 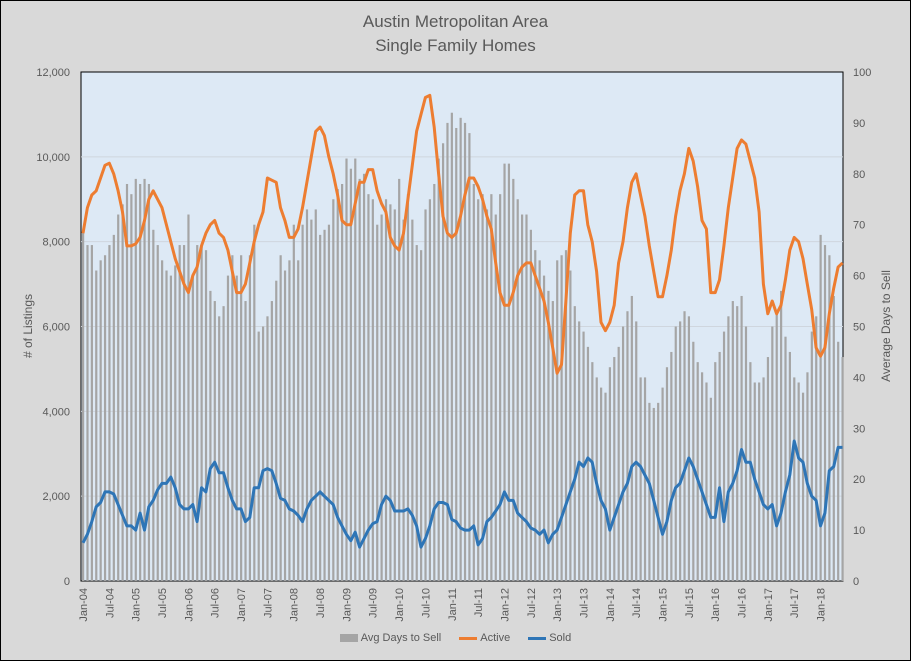 I want to click on x-tick-label: Jul-06, so click(x=216, y=603).